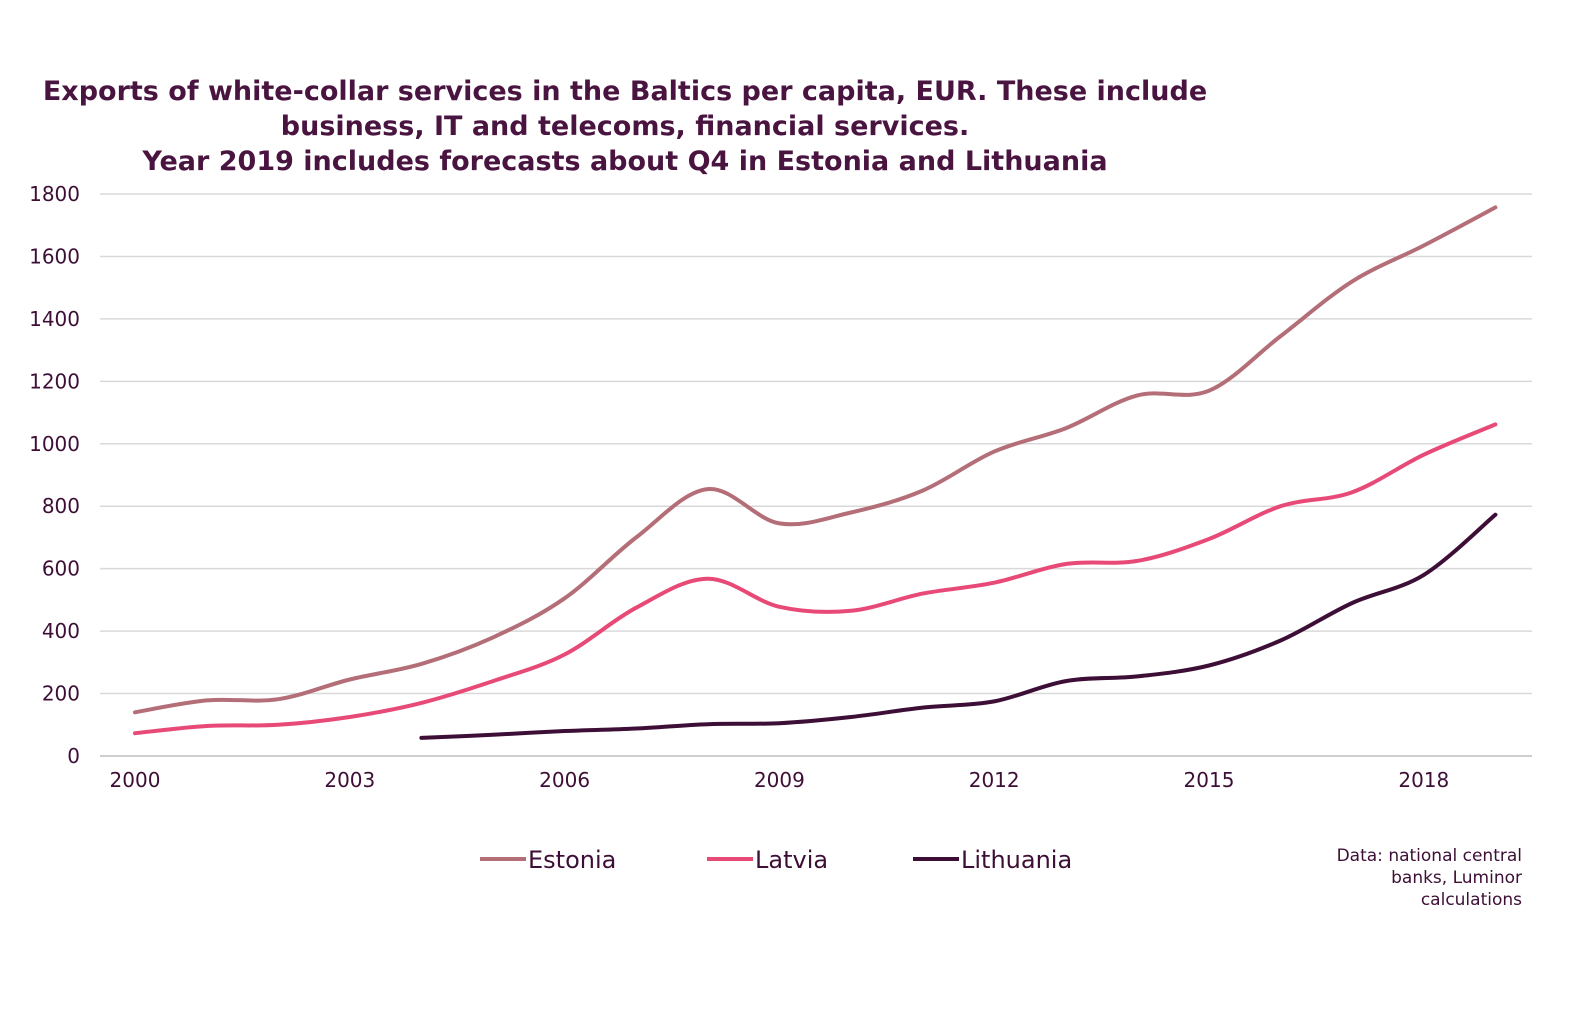 This screenshot has width=1579, height=1012. What do you see at coordinates (1429, 856) in the screenshot?
I see `source-note-line-1: Data: national central` at bounding box center [1429, 856].